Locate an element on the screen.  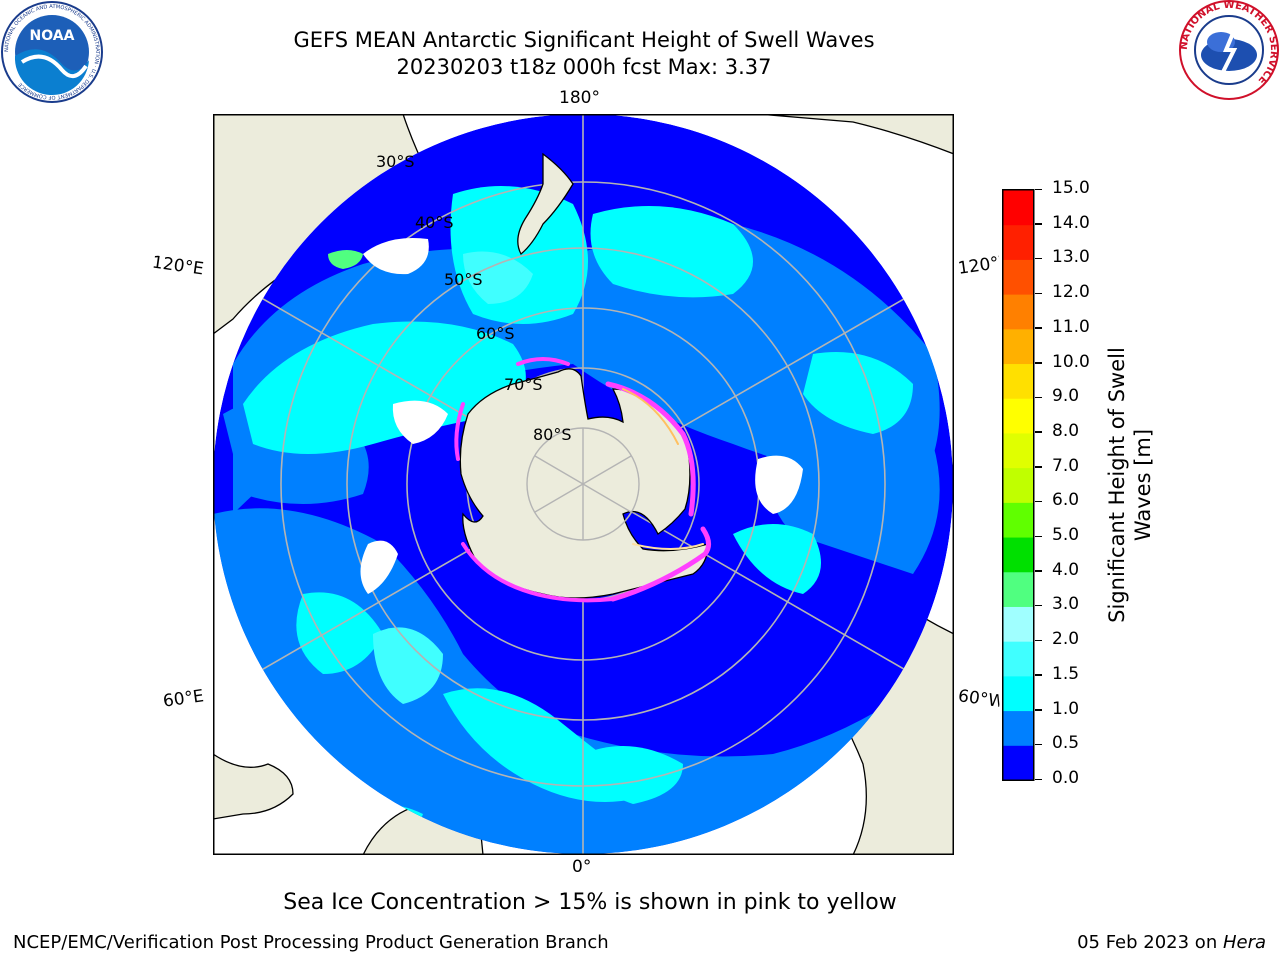
lat-label-70s: 70°S is located at coordinates (523, 384).